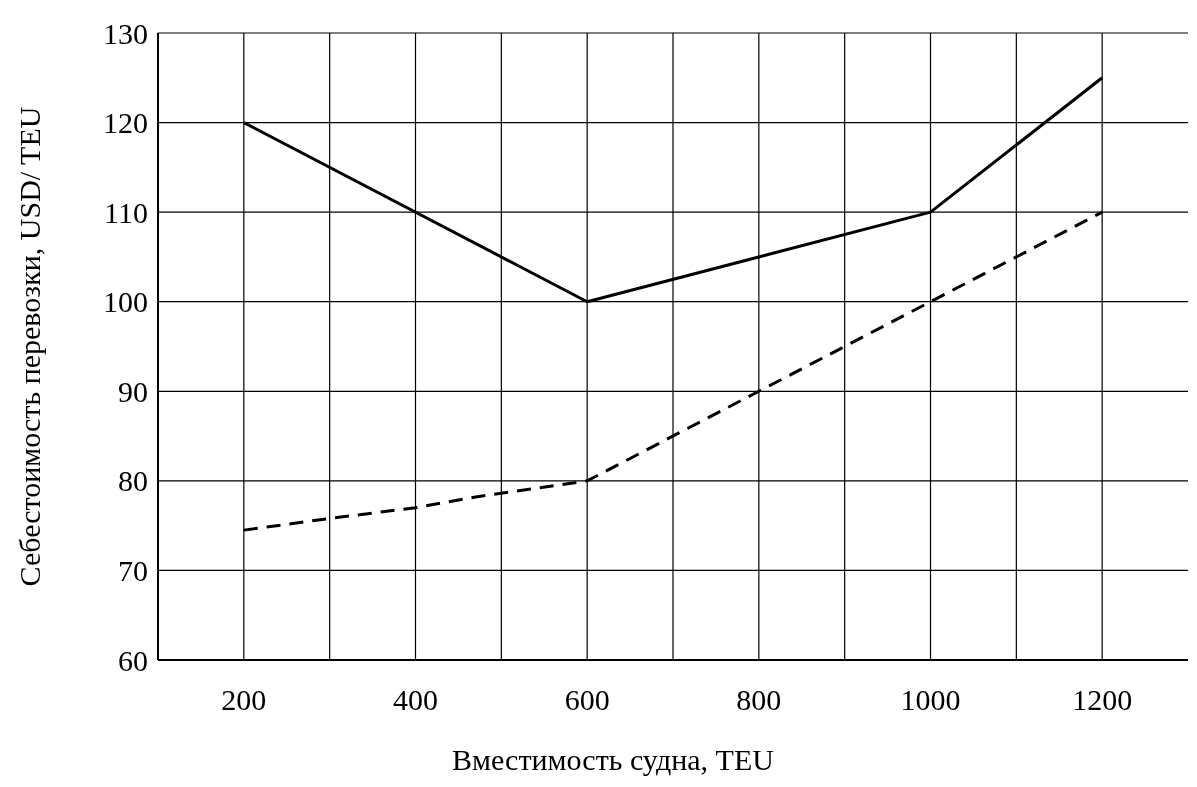 The image size is (1197, 787). What do you see at coordinates (125, 33) in the screenshot?
I see `y-tick-label: 130` at bounding box center [125, 33].